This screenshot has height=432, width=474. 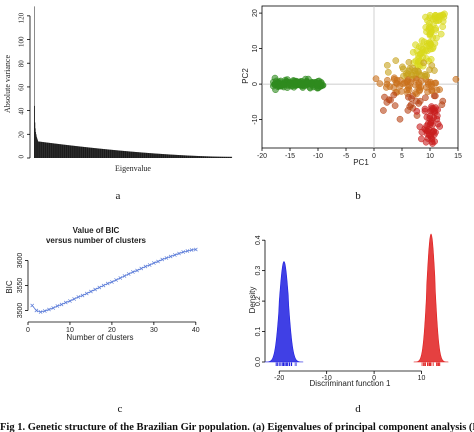 I want to click on y-tick-label: 120, so click(x=22, y=17).